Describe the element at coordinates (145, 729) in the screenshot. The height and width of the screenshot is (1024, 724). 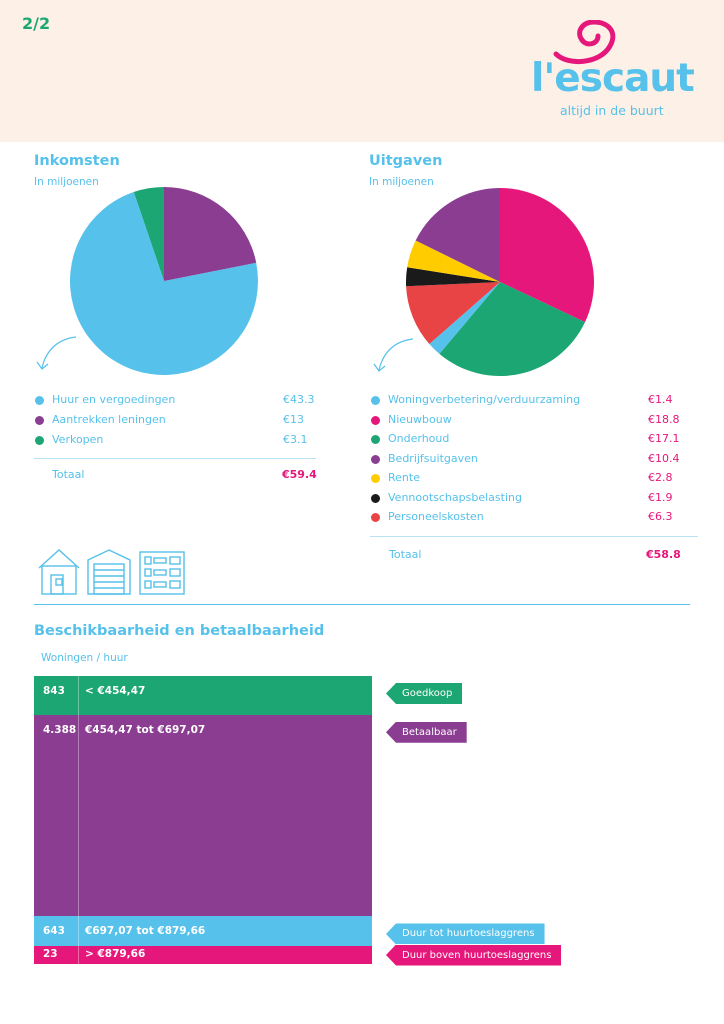
I see `bar-range-label: €454,47 tot €697,07` at that location.